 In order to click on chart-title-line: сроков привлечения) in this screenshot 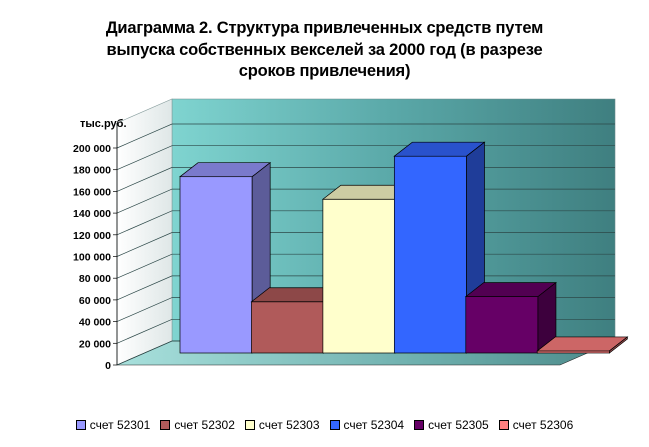, I will do `click(324, 71)`.